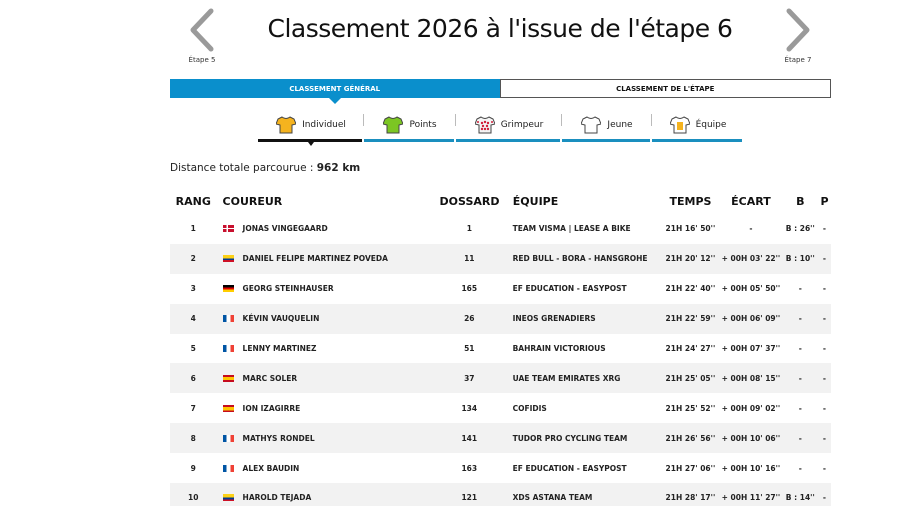 The width and height of the screenshot is (900, 506). I want to click on rider-name: HAROLD TEJADA, so click(277, 498).